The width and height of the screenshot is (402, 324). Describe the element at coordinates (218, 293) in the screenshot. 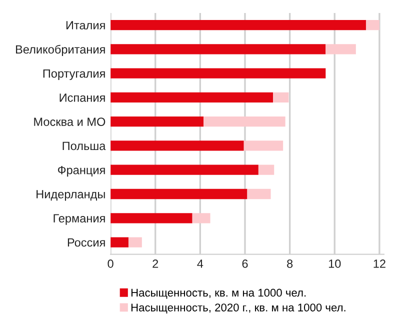

I see `legend-label: Насыщенность, кв. м на 1000 чел.` at that location.